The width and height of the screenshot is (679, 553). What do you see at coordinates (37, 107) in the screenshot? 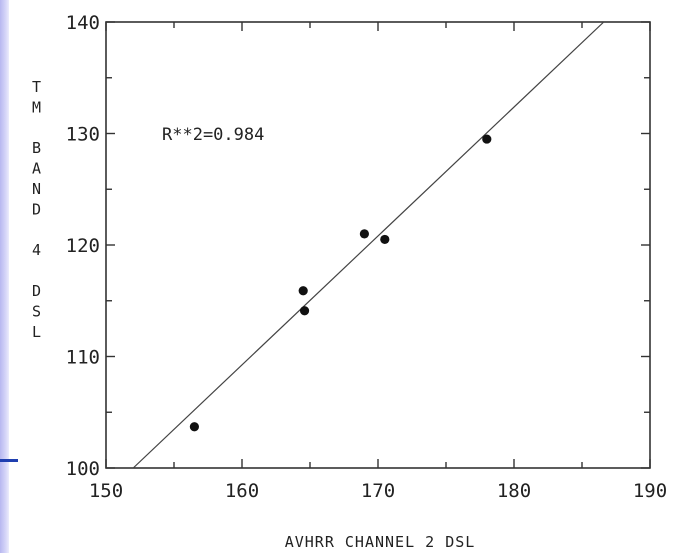
I see `y-axis-title-char: M` at bounding box center [37, 107].